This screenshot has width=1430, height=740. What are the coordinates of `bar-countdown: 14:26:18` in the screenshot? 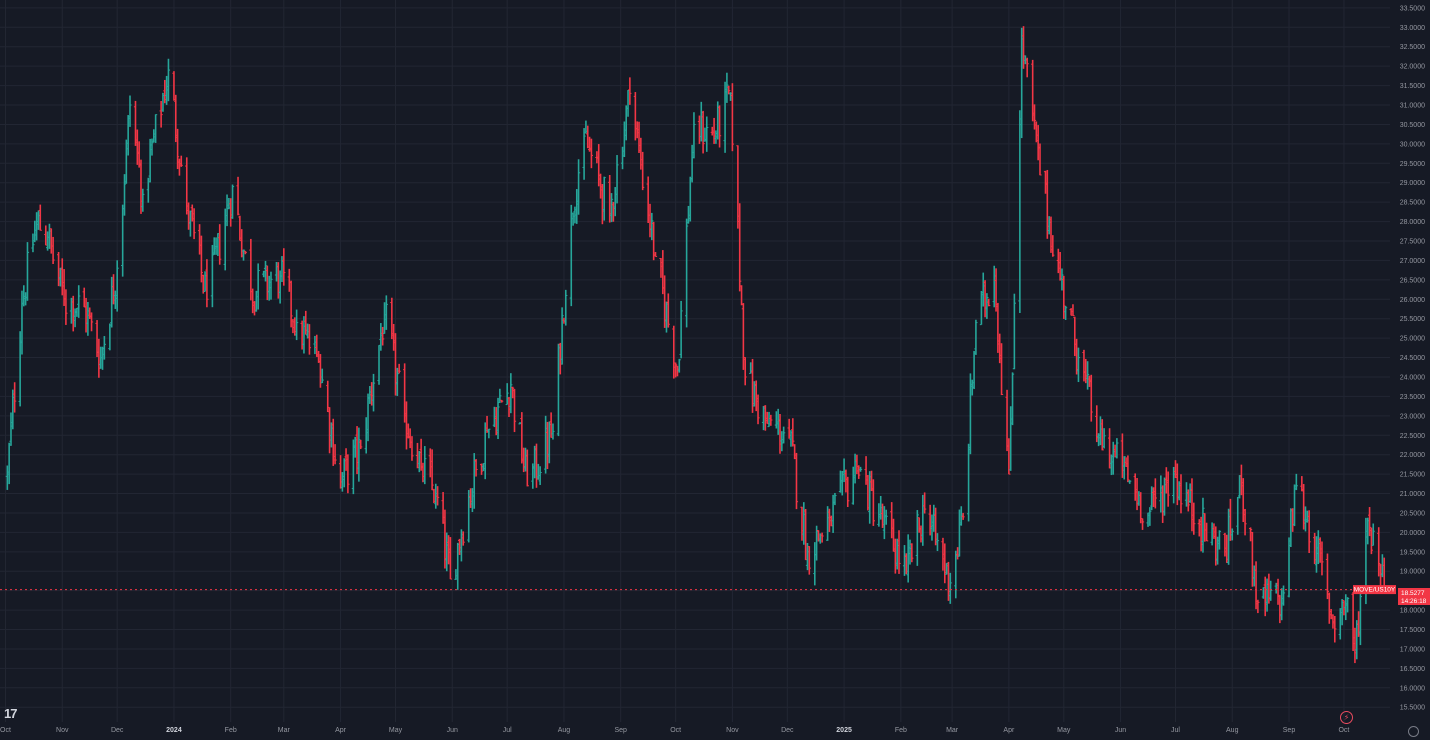 It's located at (1414, 601).